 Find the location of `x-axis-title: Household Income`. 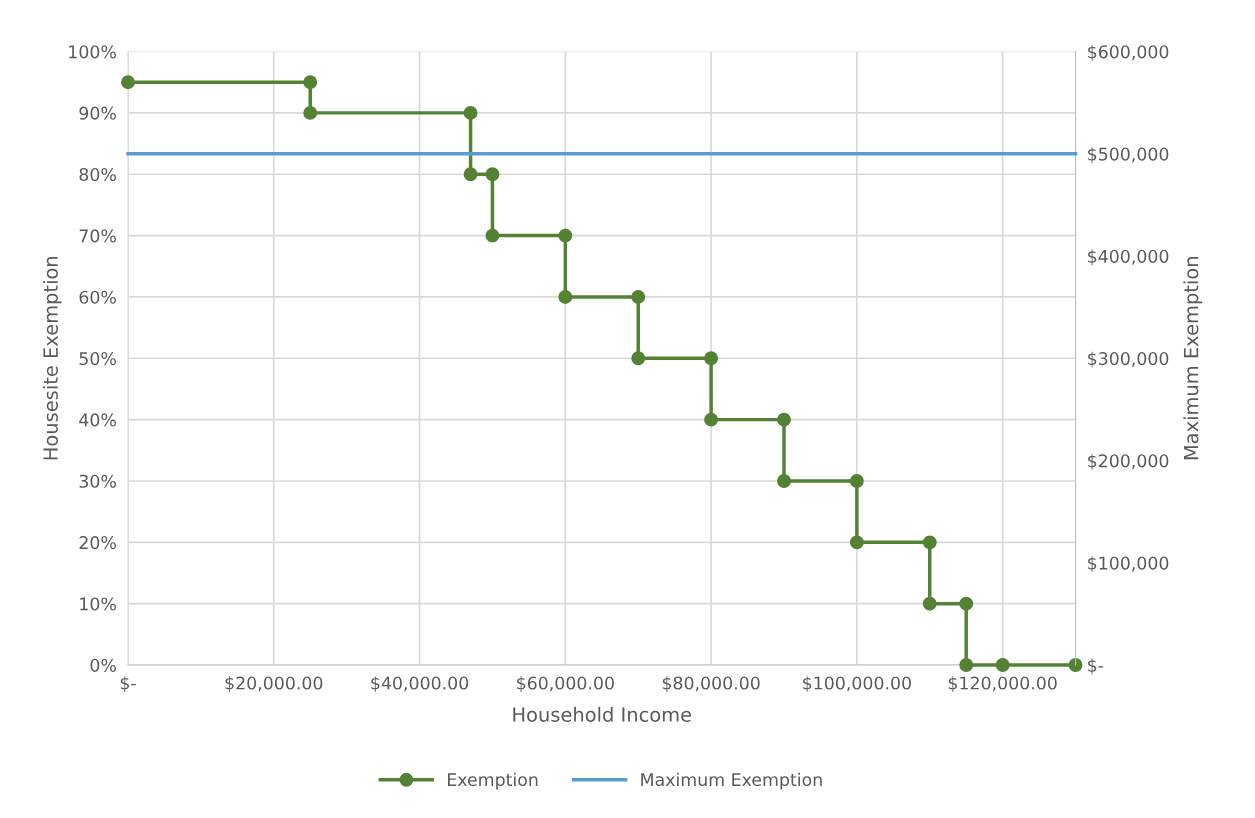

x-axis-title: Household Income is located at coordinates (602, 714).